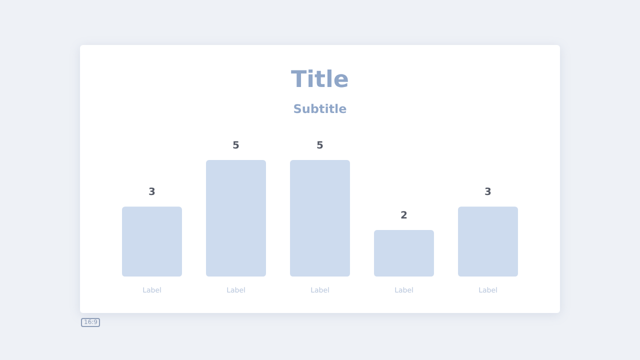 The image size is (640, 360). What do you see at coordinates (320, 109) in the screenshot?
I see `chart-subtitle: Subtitle` at bounding box center [320, 109].